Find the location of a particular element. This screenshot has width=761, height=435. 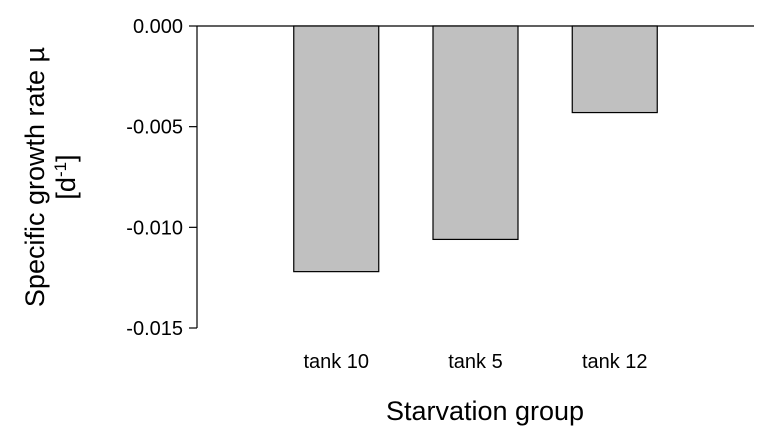

x-axis-tick-labels: tank 10 tank 5 tank 12 is located at coordinates (475, 362).